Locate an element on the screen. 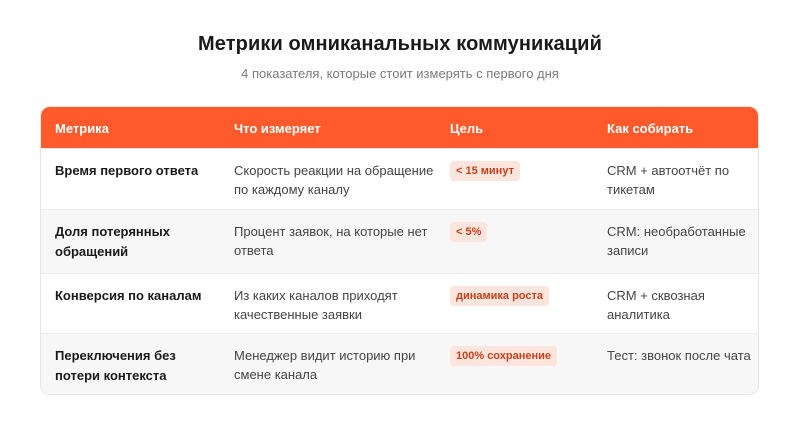  metric-name: Доля потерянных обращений is located at coordinates (112, 241).